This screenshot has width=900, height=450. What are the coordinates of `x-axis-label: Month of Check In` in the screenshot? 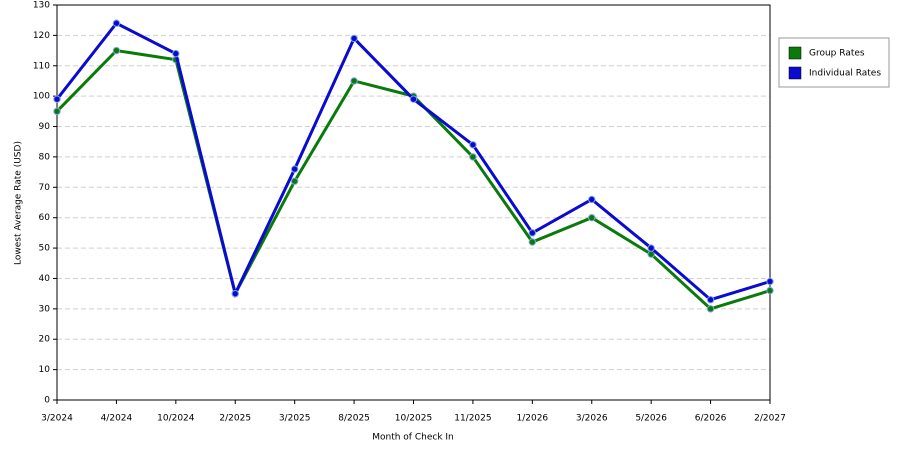 It's located at (413, 438).